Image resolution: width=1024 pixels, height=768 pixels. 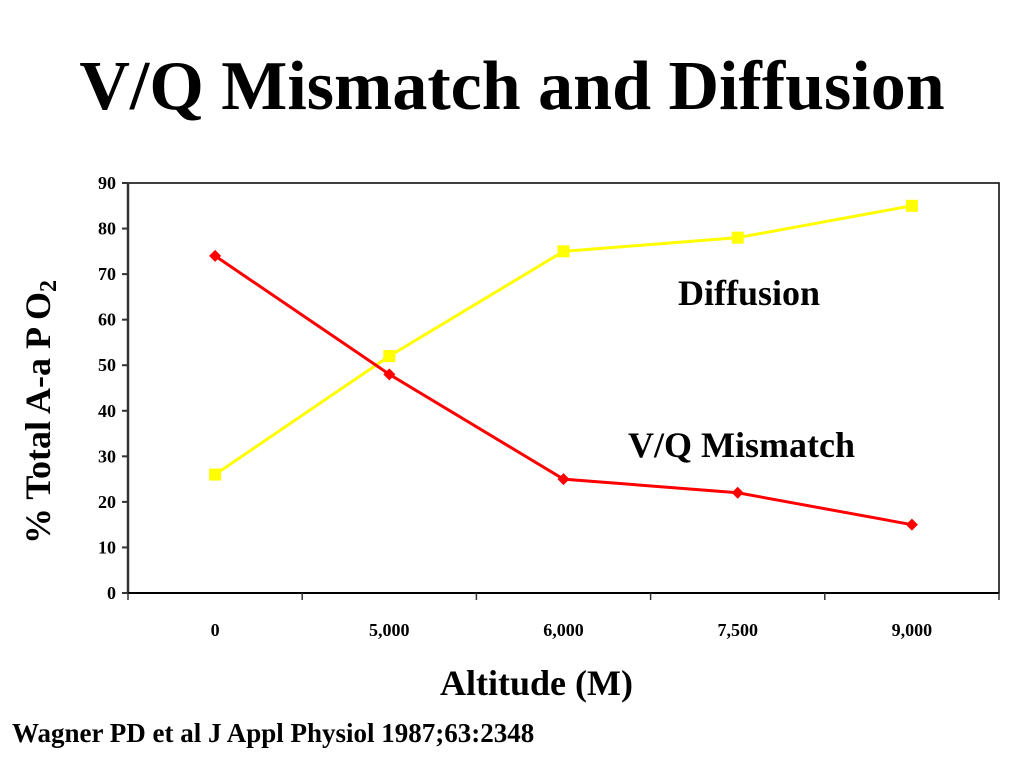 What do you see at coordinates (563, 616) in the screenshot?
I see `x-axis-ticks: 0 5,000 6,000 7,500 9,000` at bounding box center [563, 616].